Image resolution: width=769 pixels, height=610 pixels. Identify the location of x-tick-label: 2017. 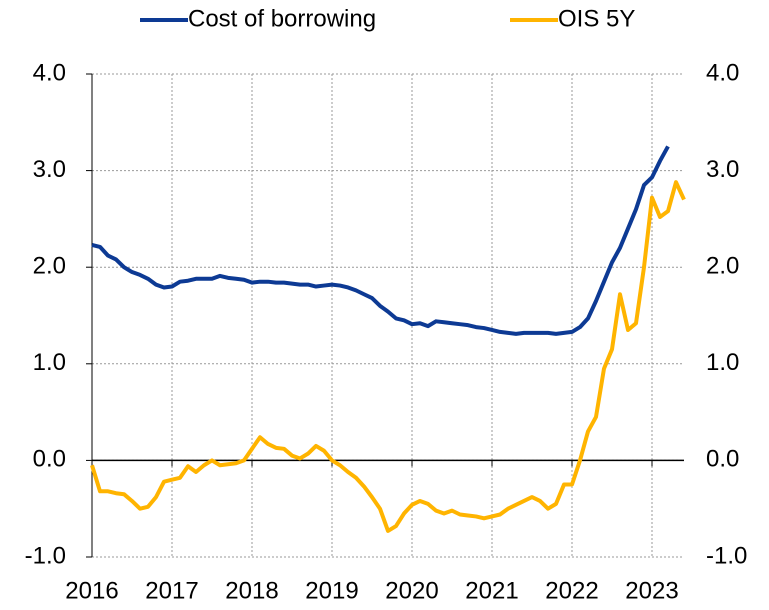
(171, 590).